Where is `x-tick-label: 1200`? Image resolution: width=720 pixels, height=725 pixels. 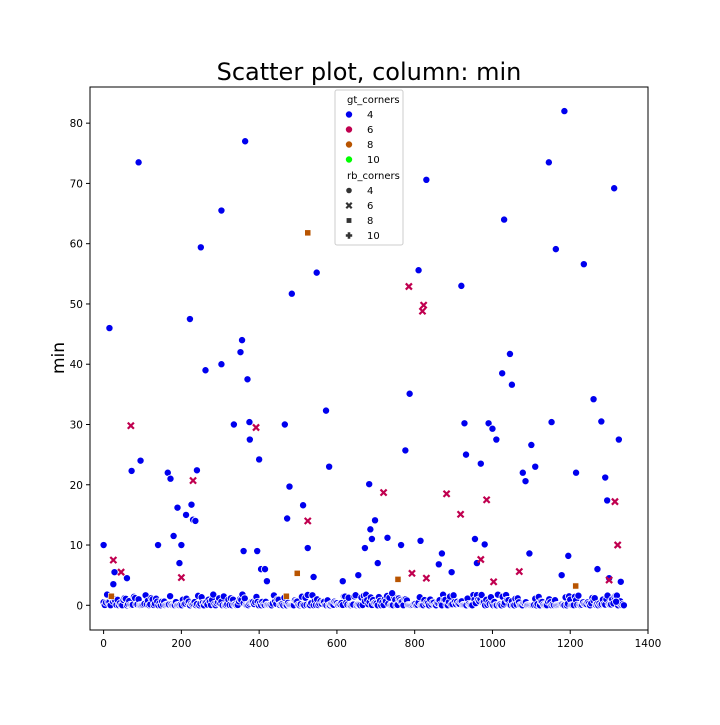
x-tick-label: 1200 is located at coordinates (570, 644).